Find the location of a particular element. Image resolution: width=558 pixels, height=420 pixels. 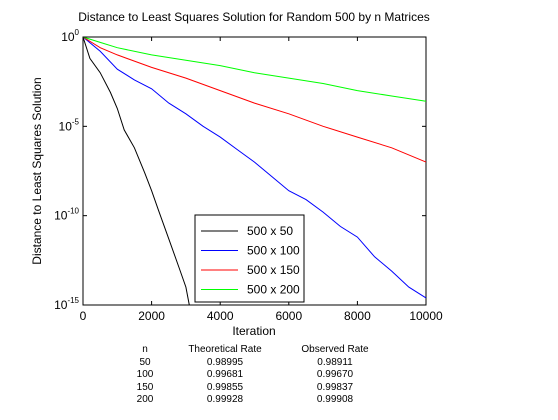

rate-table-row: 100 0.99681 0.99670 is located at coordinates (255, 375).